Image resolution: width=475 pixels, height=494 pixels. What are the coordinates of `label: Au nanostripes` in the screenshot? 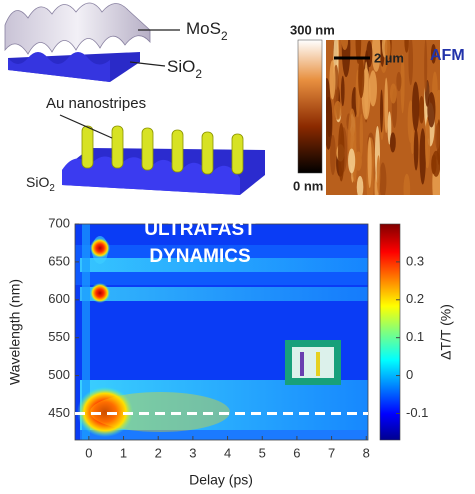 It's located at (96, 103).